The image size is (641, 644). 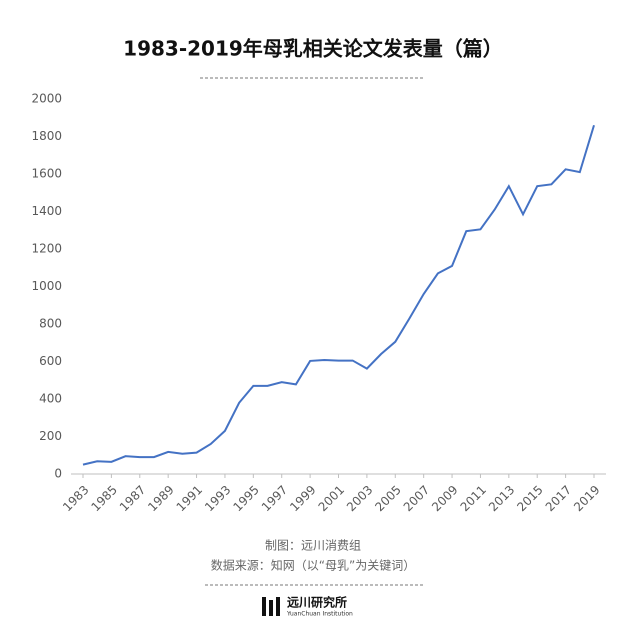 What do you see at coordinates (313, 546) in the screenshot?
I see `credit: 制图：远川消费组` at bounding box center [313, 546].